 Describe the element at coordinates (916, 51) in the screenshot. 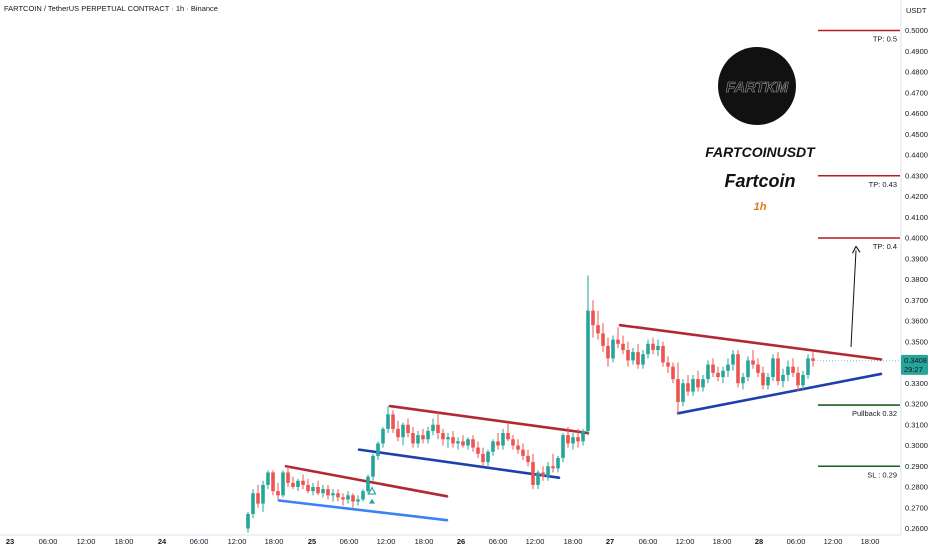

I see `y-tick-label: 0.4900` at that location.